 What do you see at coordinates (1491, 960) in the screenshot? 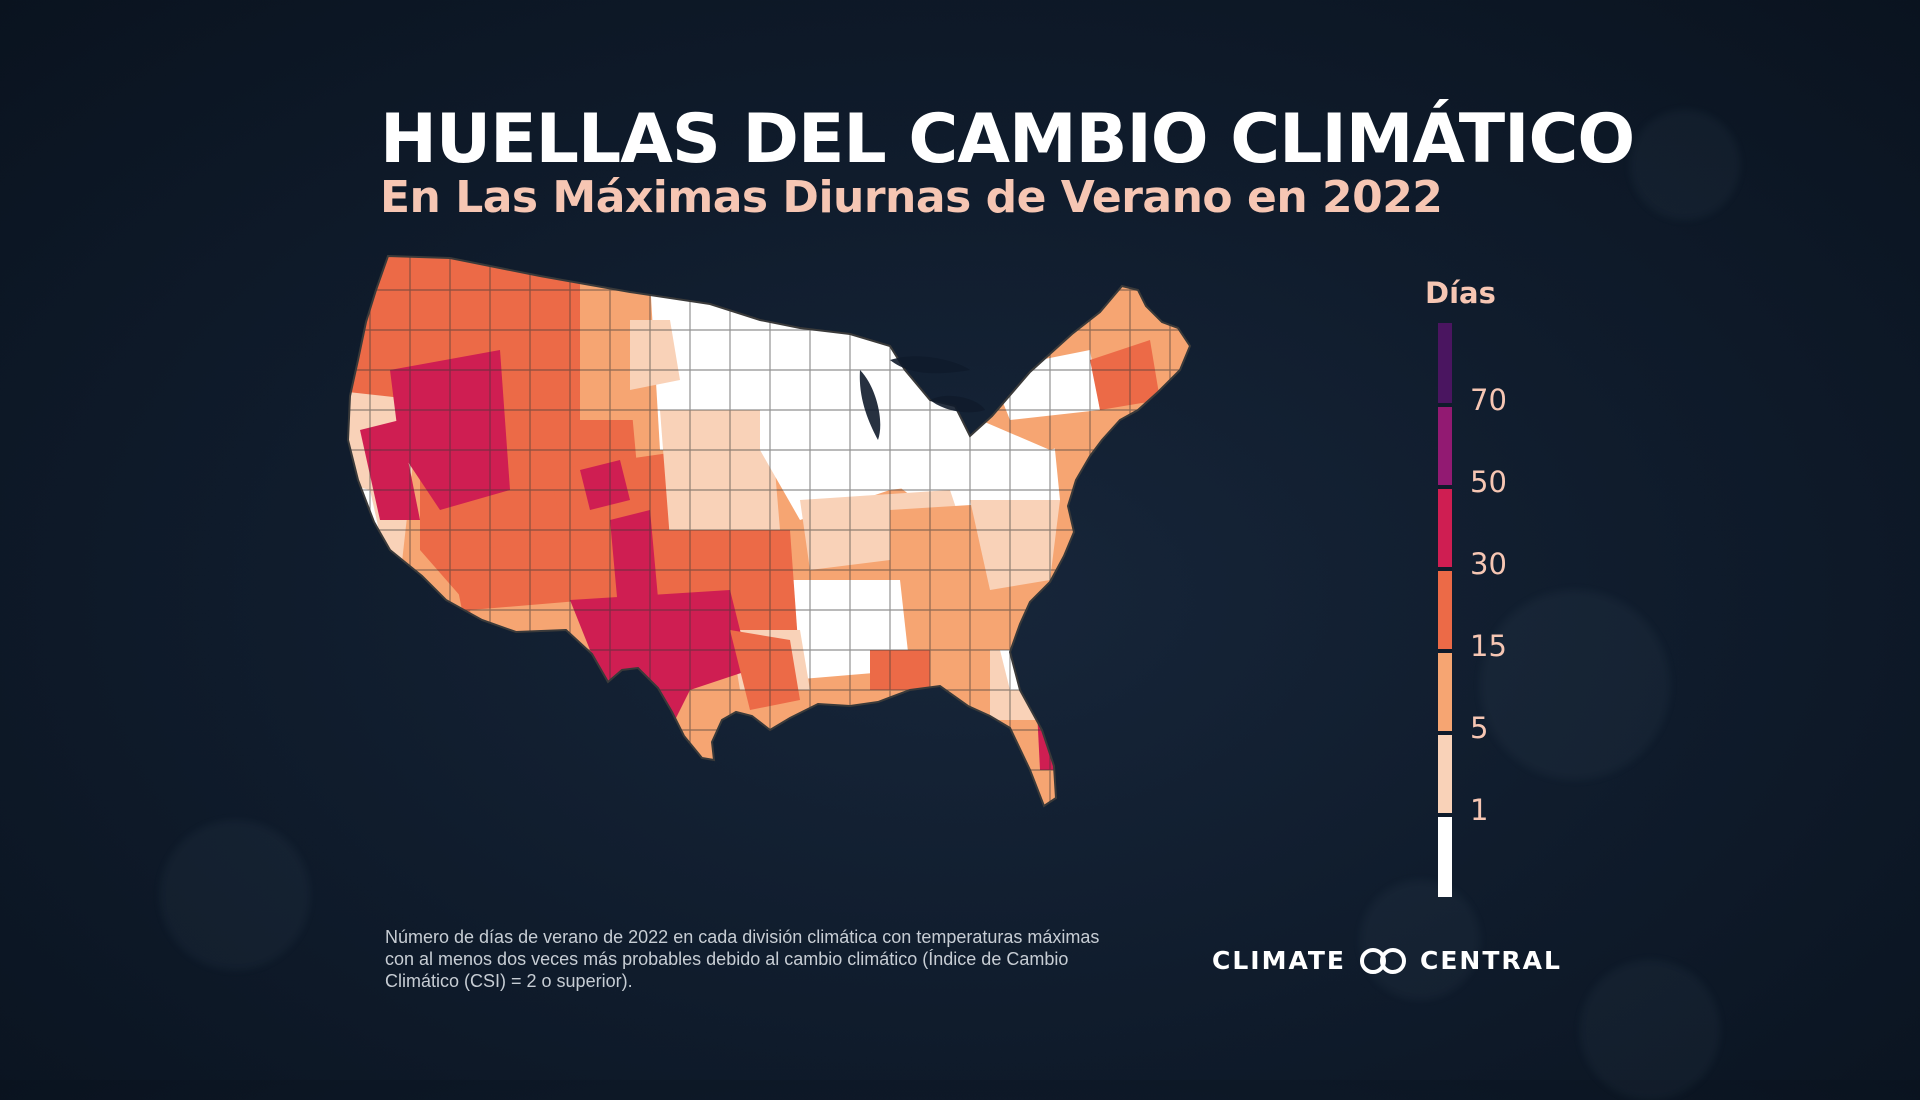
I see `logo-text-right: CENTRAL` at bounding box center [1491, 960].